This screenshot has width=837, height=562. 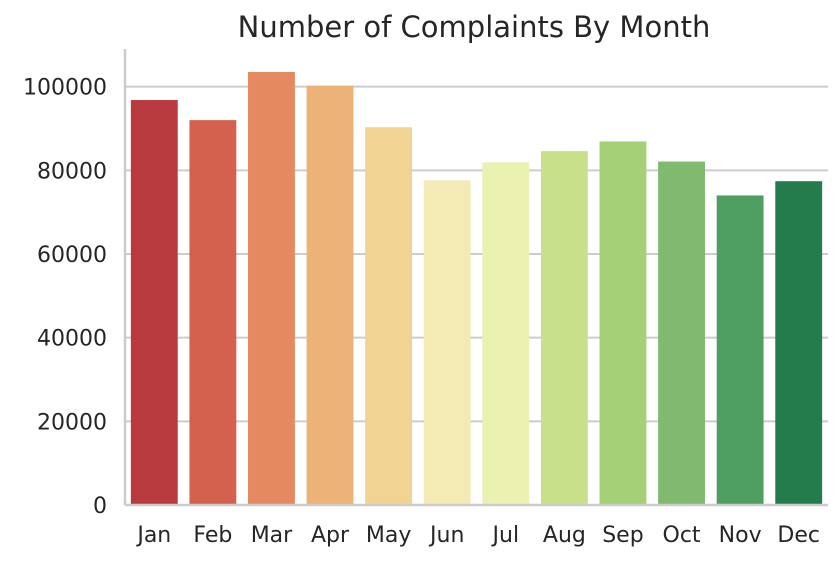 What do you see at coordinates (740, 350) in the screenshot?
I see `bar-nov` at bounding box center [740, 350].